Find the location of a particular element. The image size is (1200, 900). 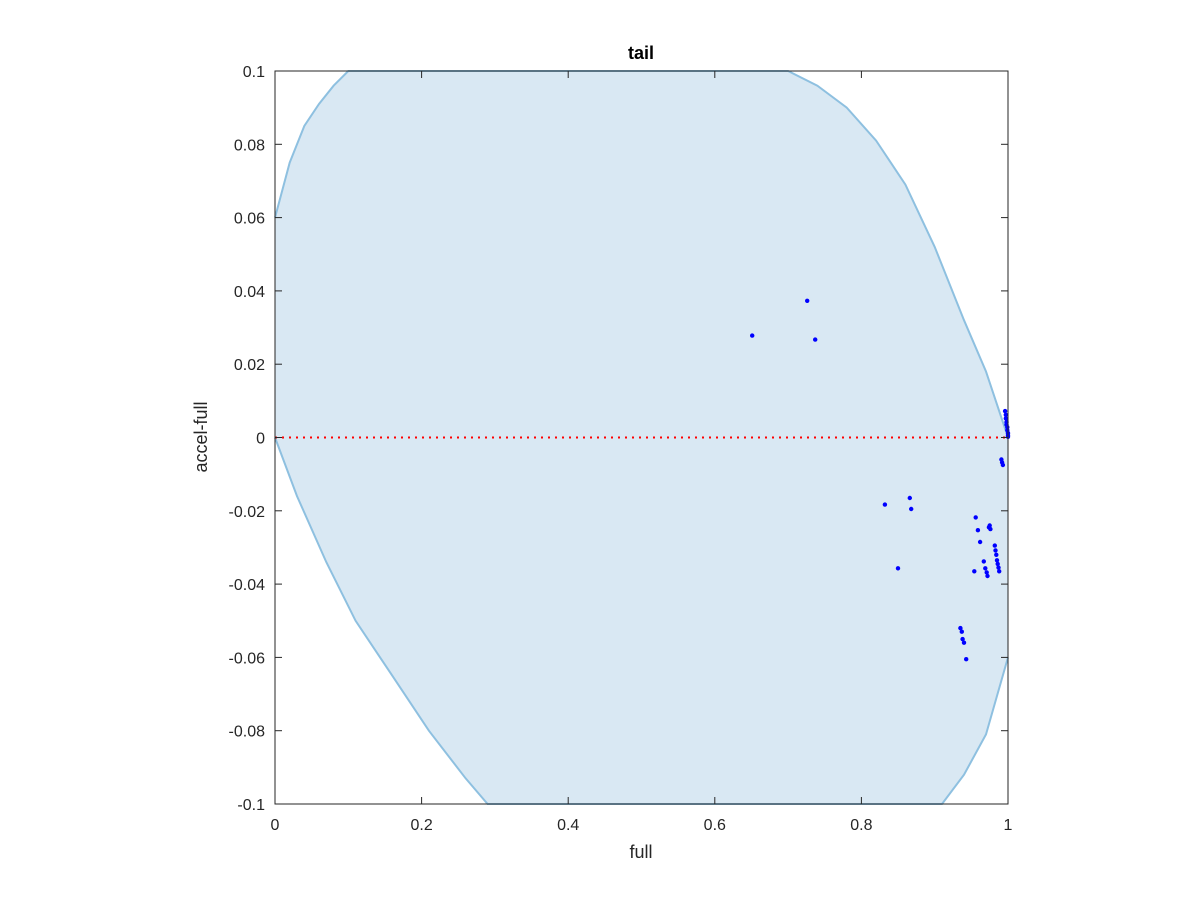

y-tick-label: -0.06 is located at coordinates (247, 658).